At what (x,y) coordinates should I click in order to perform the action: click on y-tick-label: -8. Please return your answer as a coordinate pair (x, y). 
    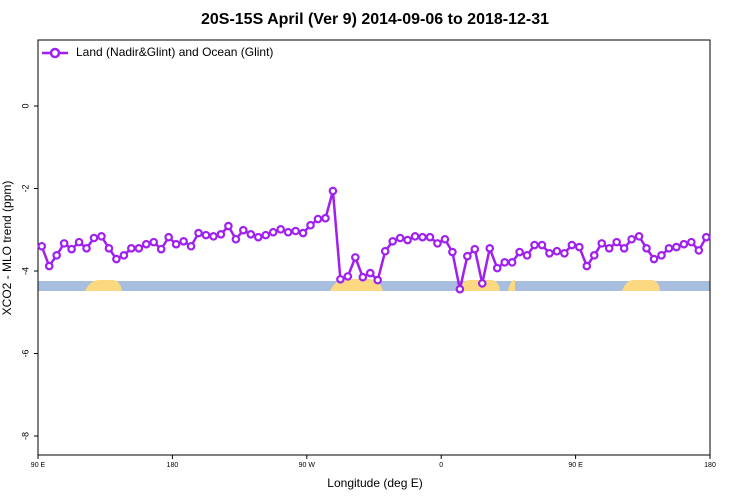
    Looking at the image, I should click on (25, 436).